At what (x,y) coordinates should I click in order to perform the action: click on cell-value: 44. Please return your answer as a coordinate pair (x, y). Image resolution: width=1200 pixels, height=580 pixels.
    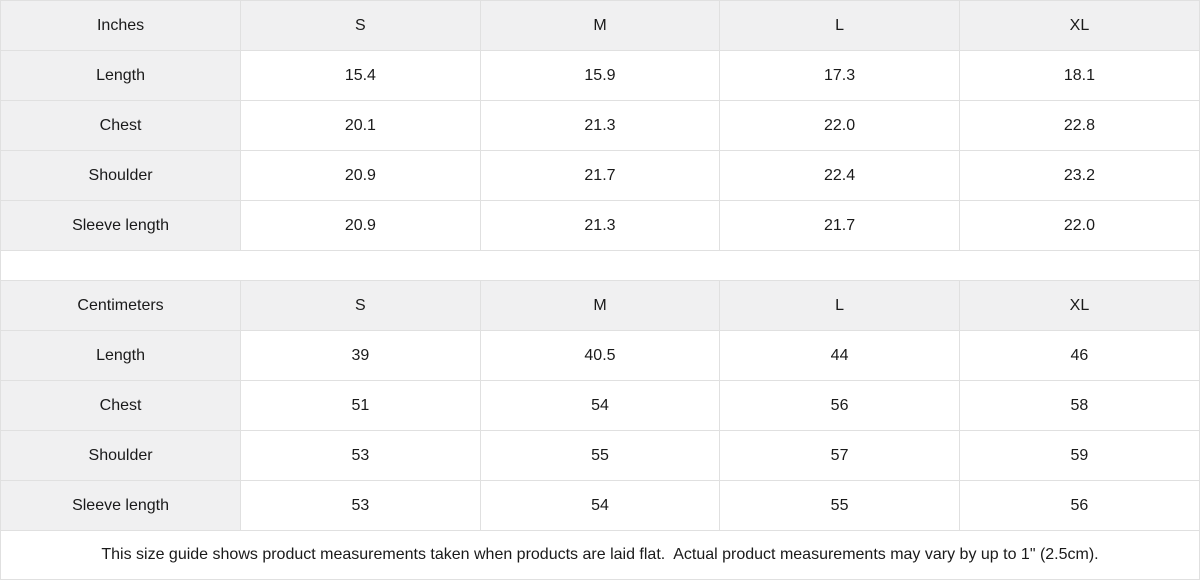
    Looking at the image, I should click on (839, 355).